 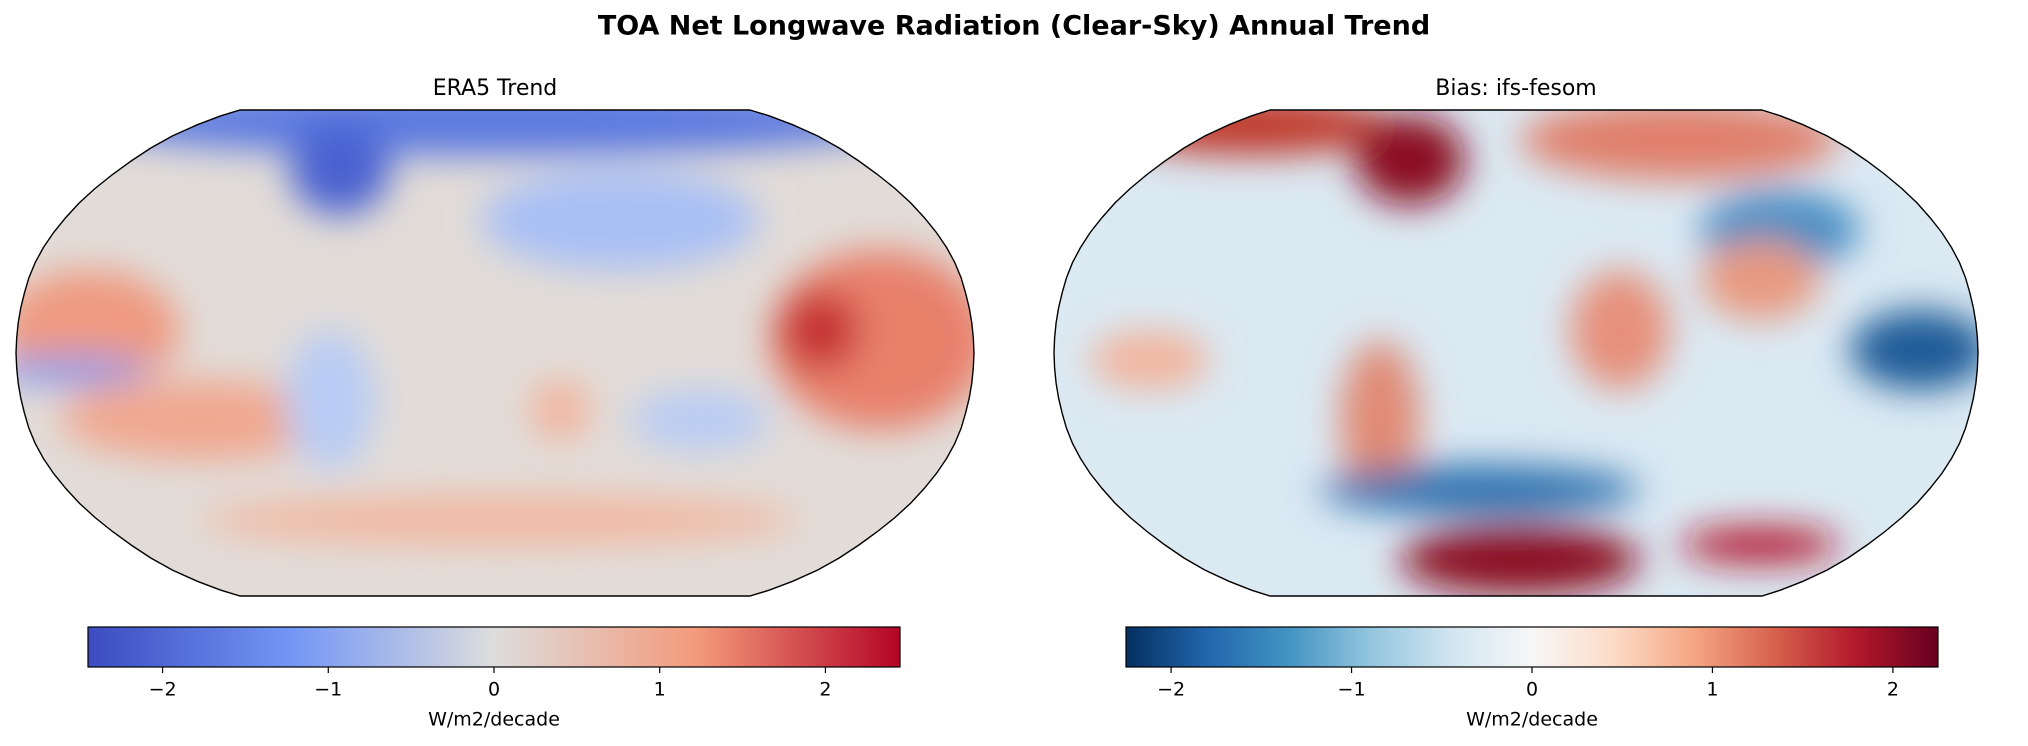 What do you see at coordinates (495, 88) in the screenshot?
I see `panel-title: ERA5 Trend` at bounding box center [495, 88].